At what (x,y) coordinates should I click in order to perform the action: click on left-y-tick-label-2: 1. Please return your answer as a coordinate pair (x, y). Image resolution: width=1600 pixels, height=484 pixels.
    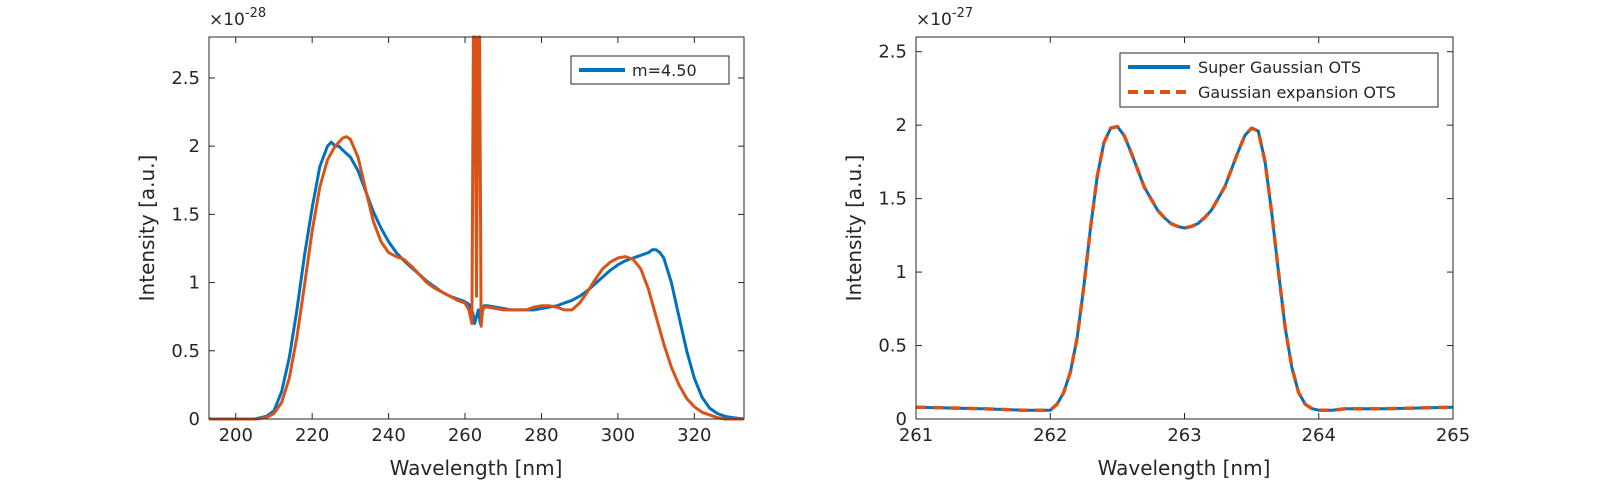
    Looking at the image, I should click on (194, 283).